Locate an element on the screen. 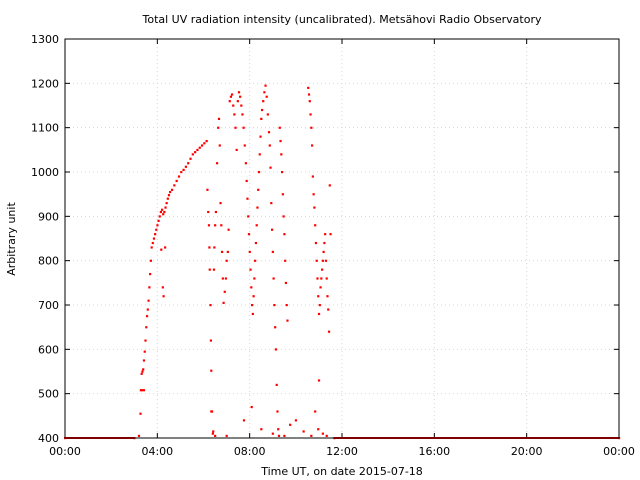 The height and width of the screenshot is (480, 640). y-tick-label: 700 is located at coordinates (48, 305).